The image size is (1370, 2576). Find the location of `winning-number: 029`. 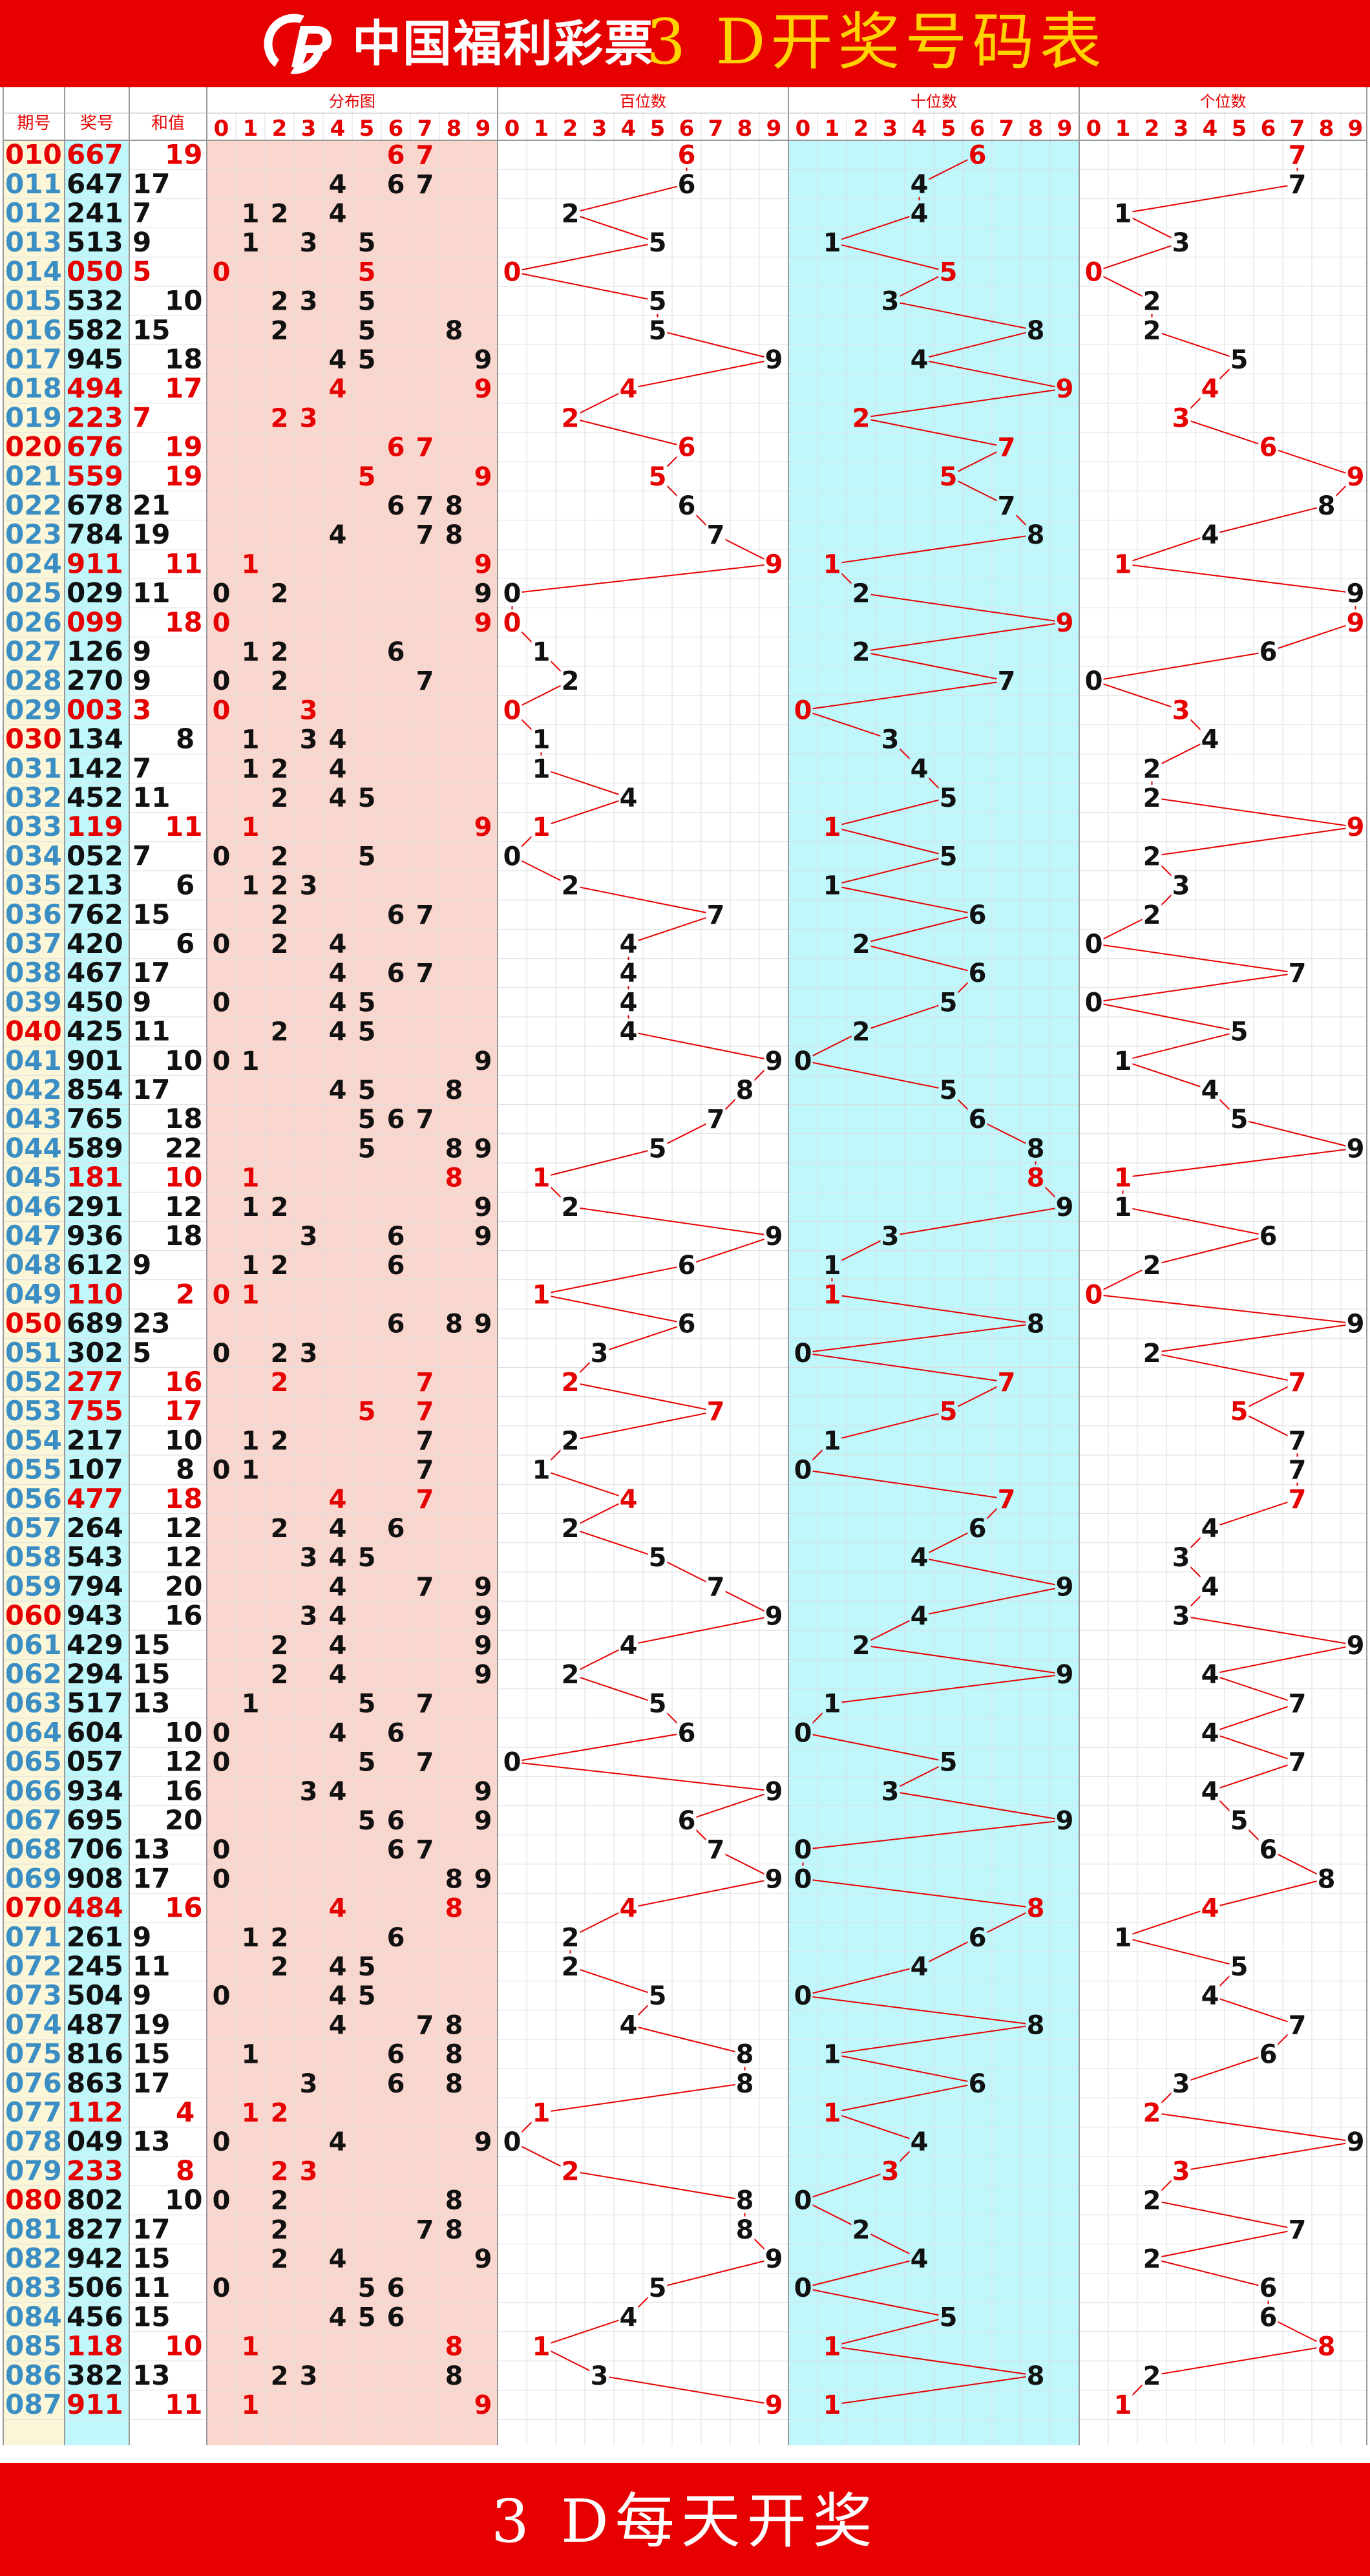

winning-number: 029 is located at coordinates (95, 593).